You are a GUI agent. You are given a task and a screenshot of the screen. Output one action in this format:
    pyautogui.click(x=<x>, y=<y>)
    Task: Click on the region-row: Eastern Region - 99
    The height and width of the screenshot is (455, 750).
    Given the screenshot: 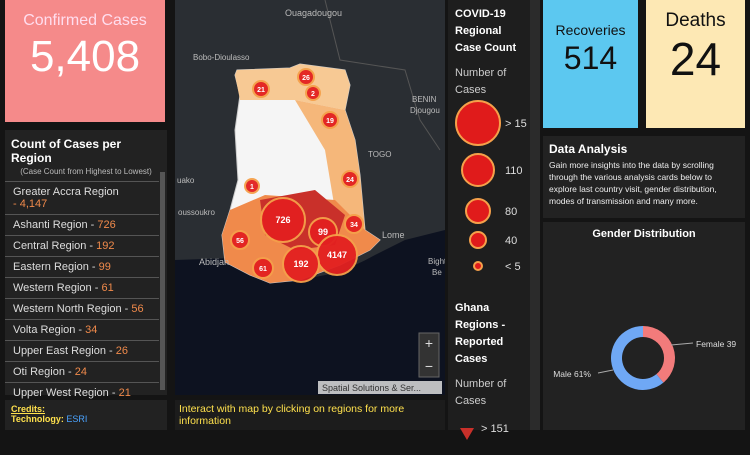 What is the action you would take?
    pyautogui.click(x=82, y=266)
    